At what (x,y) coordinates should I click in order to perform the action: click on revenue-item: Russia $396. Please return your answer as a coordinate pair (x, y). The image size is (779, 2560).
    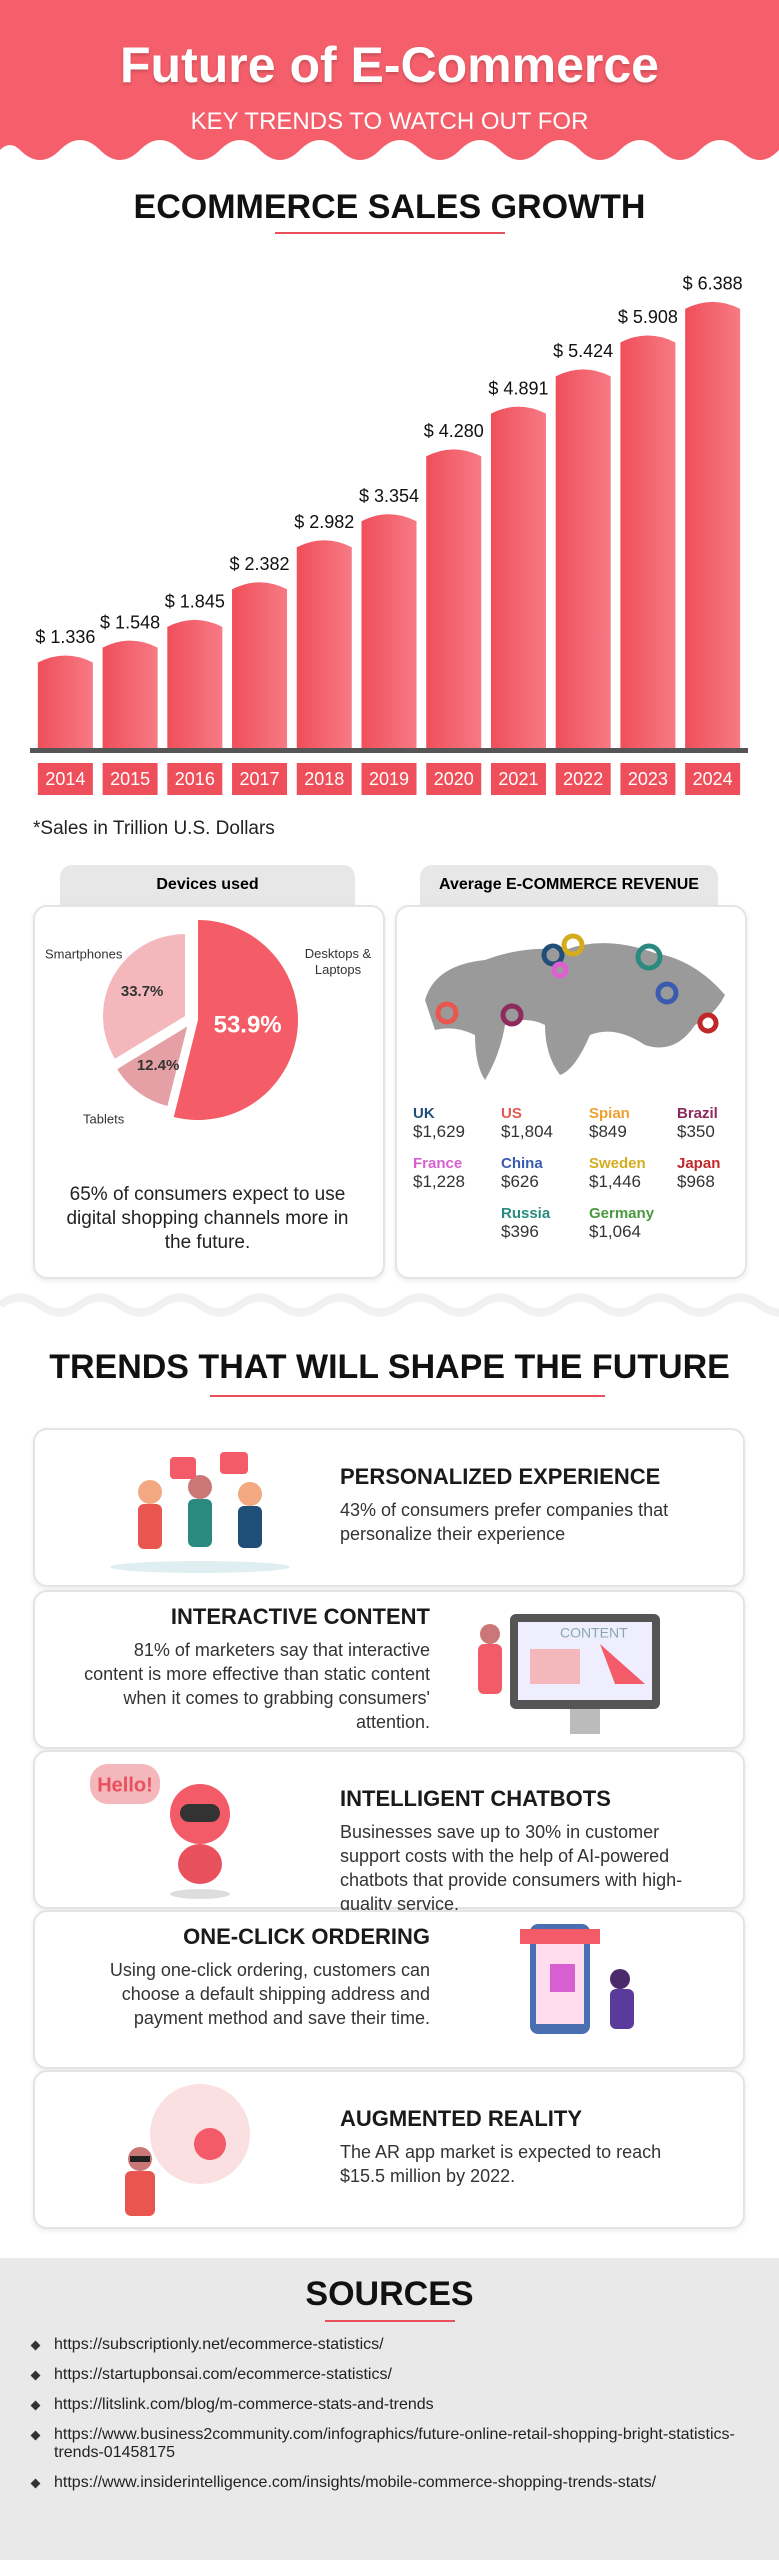
    Looking at the image, I should click on (525, 1223).